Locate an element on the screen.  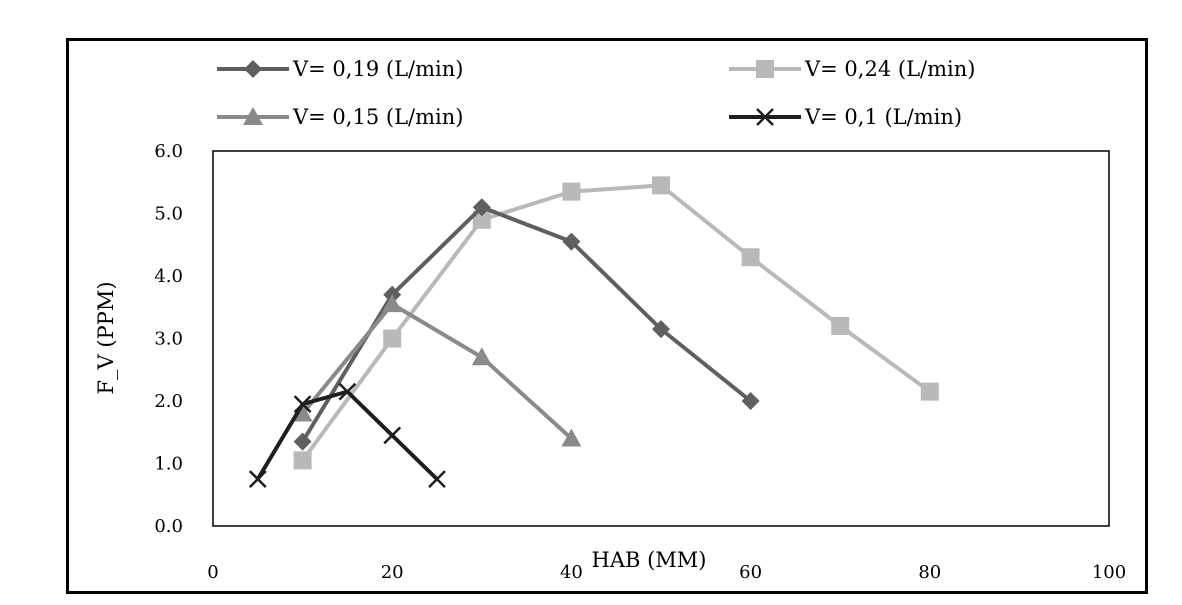
y-tick-label: 4.0 is located at coordinates (168, 276).